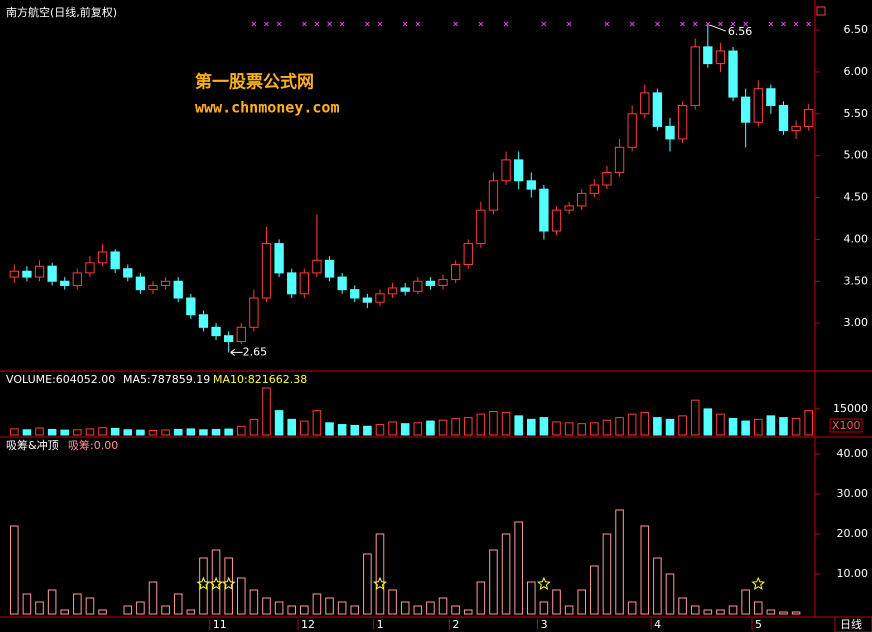 This screenshot has width=872, height=632. I want to click on y-tick-label: 4.50, so click(856, 197).